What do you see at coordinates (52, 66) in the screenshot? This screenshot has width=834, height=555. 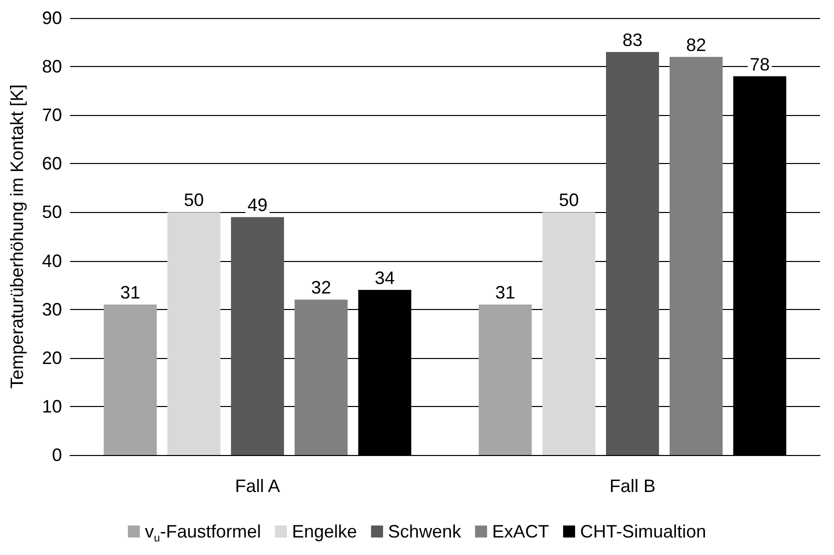 I see `y-tick-label: 80` at bounding box center [52, 66].